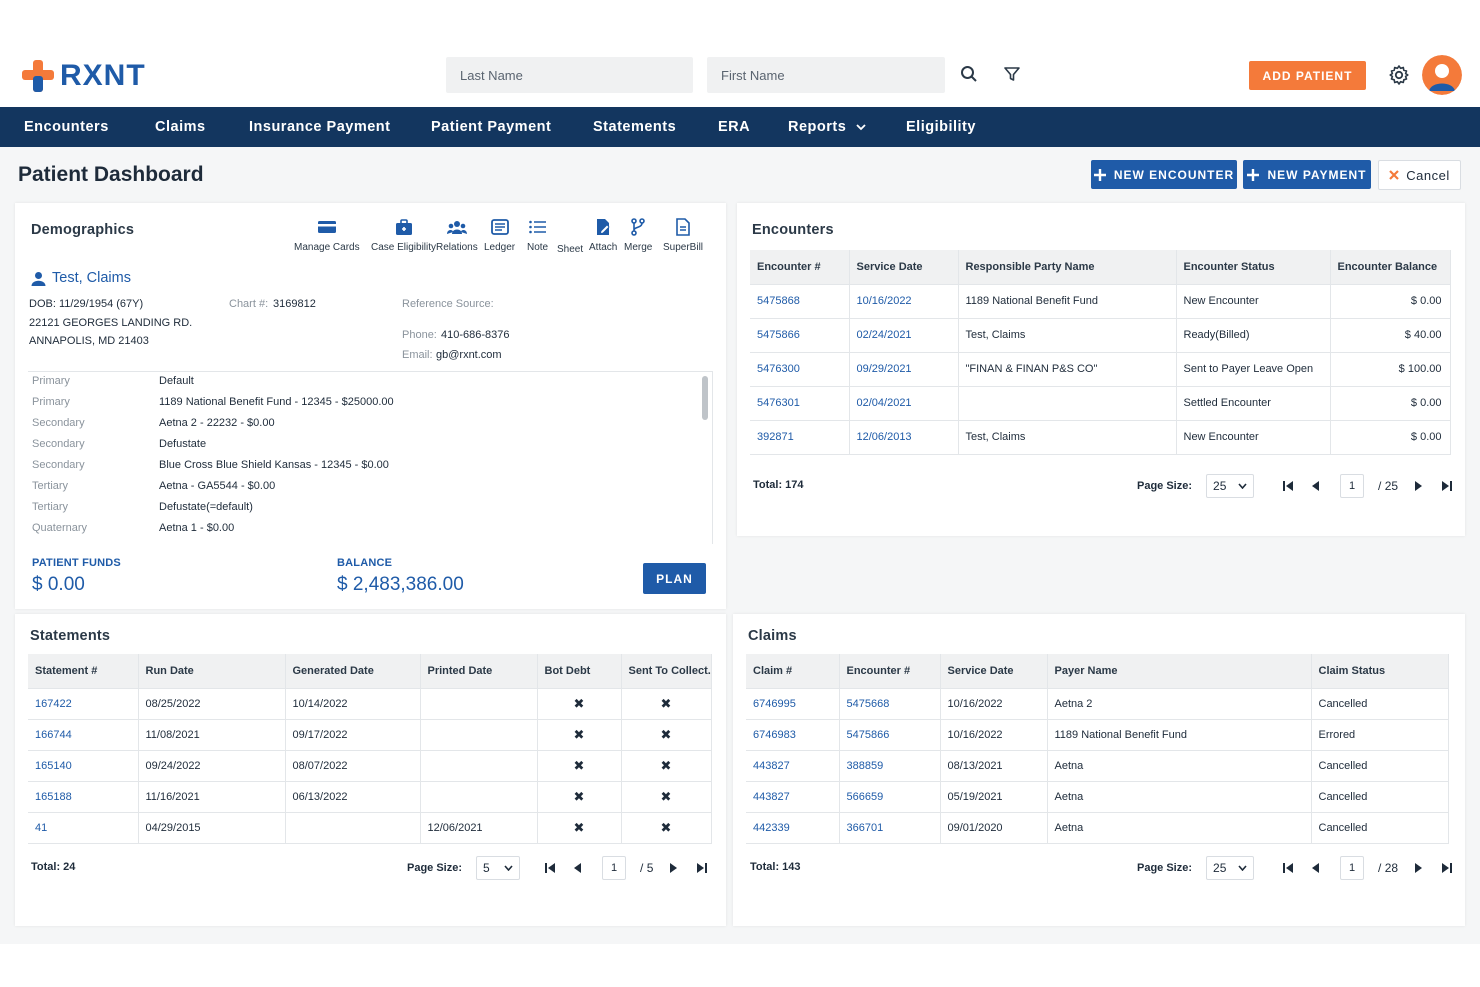 This screenshot has height=987, width=1480. I want to click on sheet-tool: Sheet, so click(570, 249).